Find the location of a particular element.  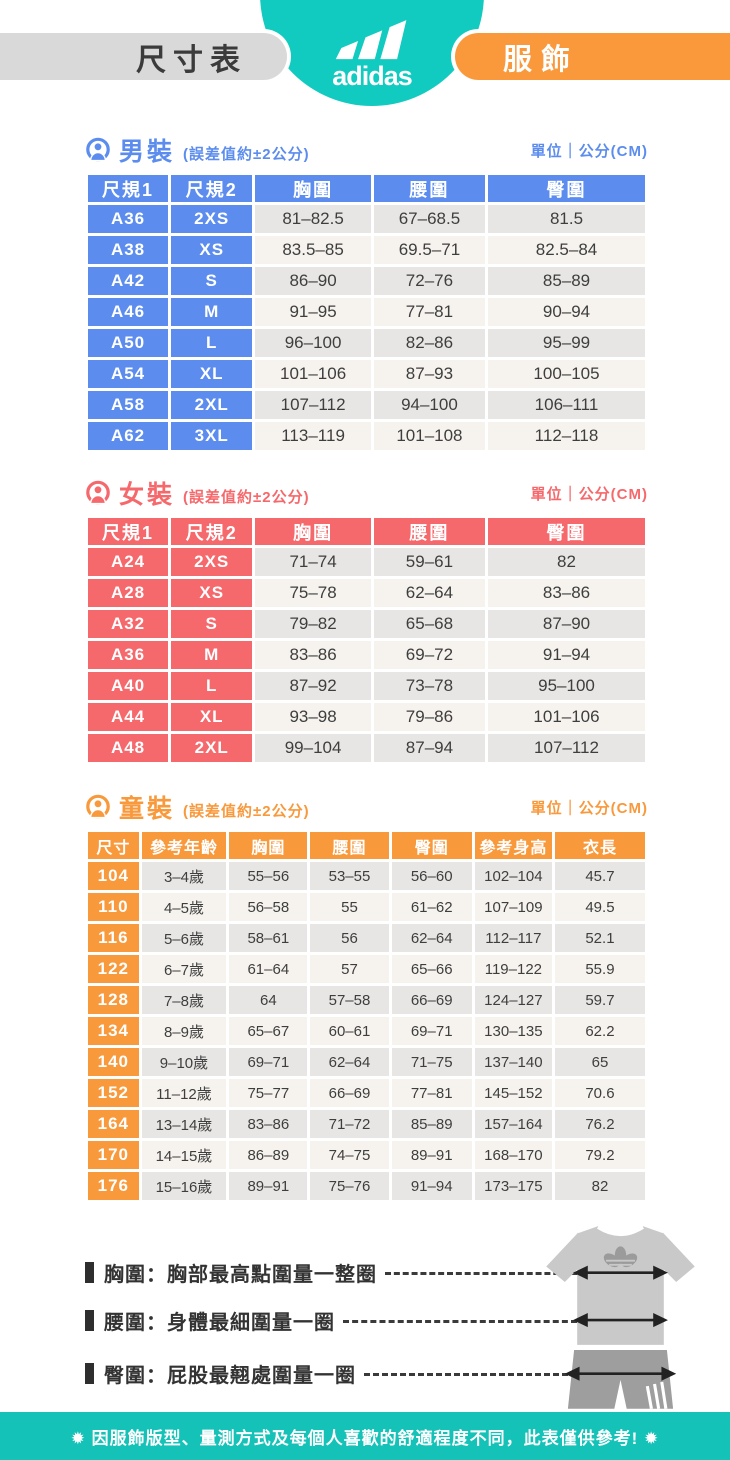

measure-cell: 69.5–71 is located at coordinates (429, 250).